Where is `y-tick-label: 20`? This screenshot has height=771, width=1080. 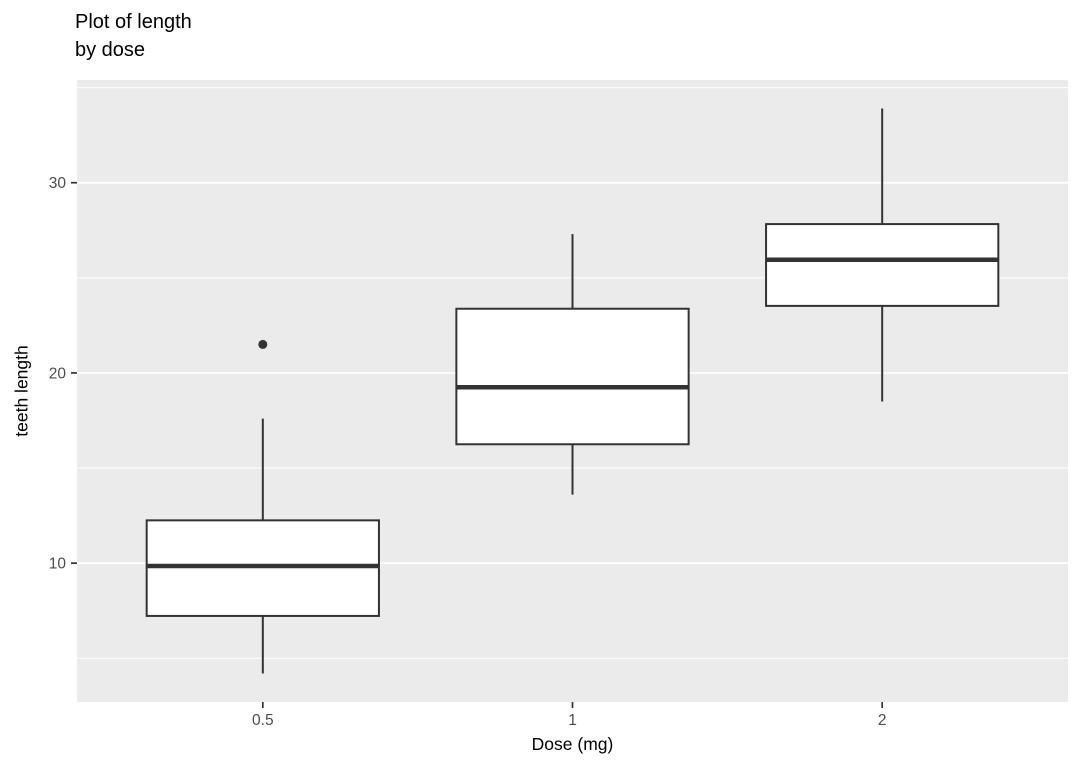
y-tick-label: 20 is located at coordinates (58, 373).